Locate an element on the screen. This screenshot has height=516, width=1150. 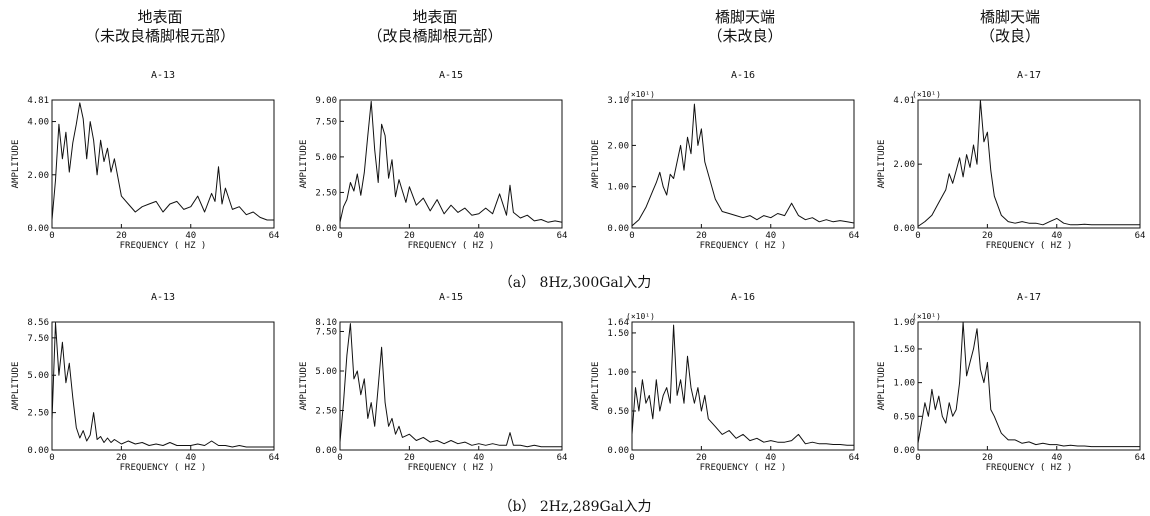
plot-1-ylabel: AMPLITUDE is located at coordinates (16, 164).